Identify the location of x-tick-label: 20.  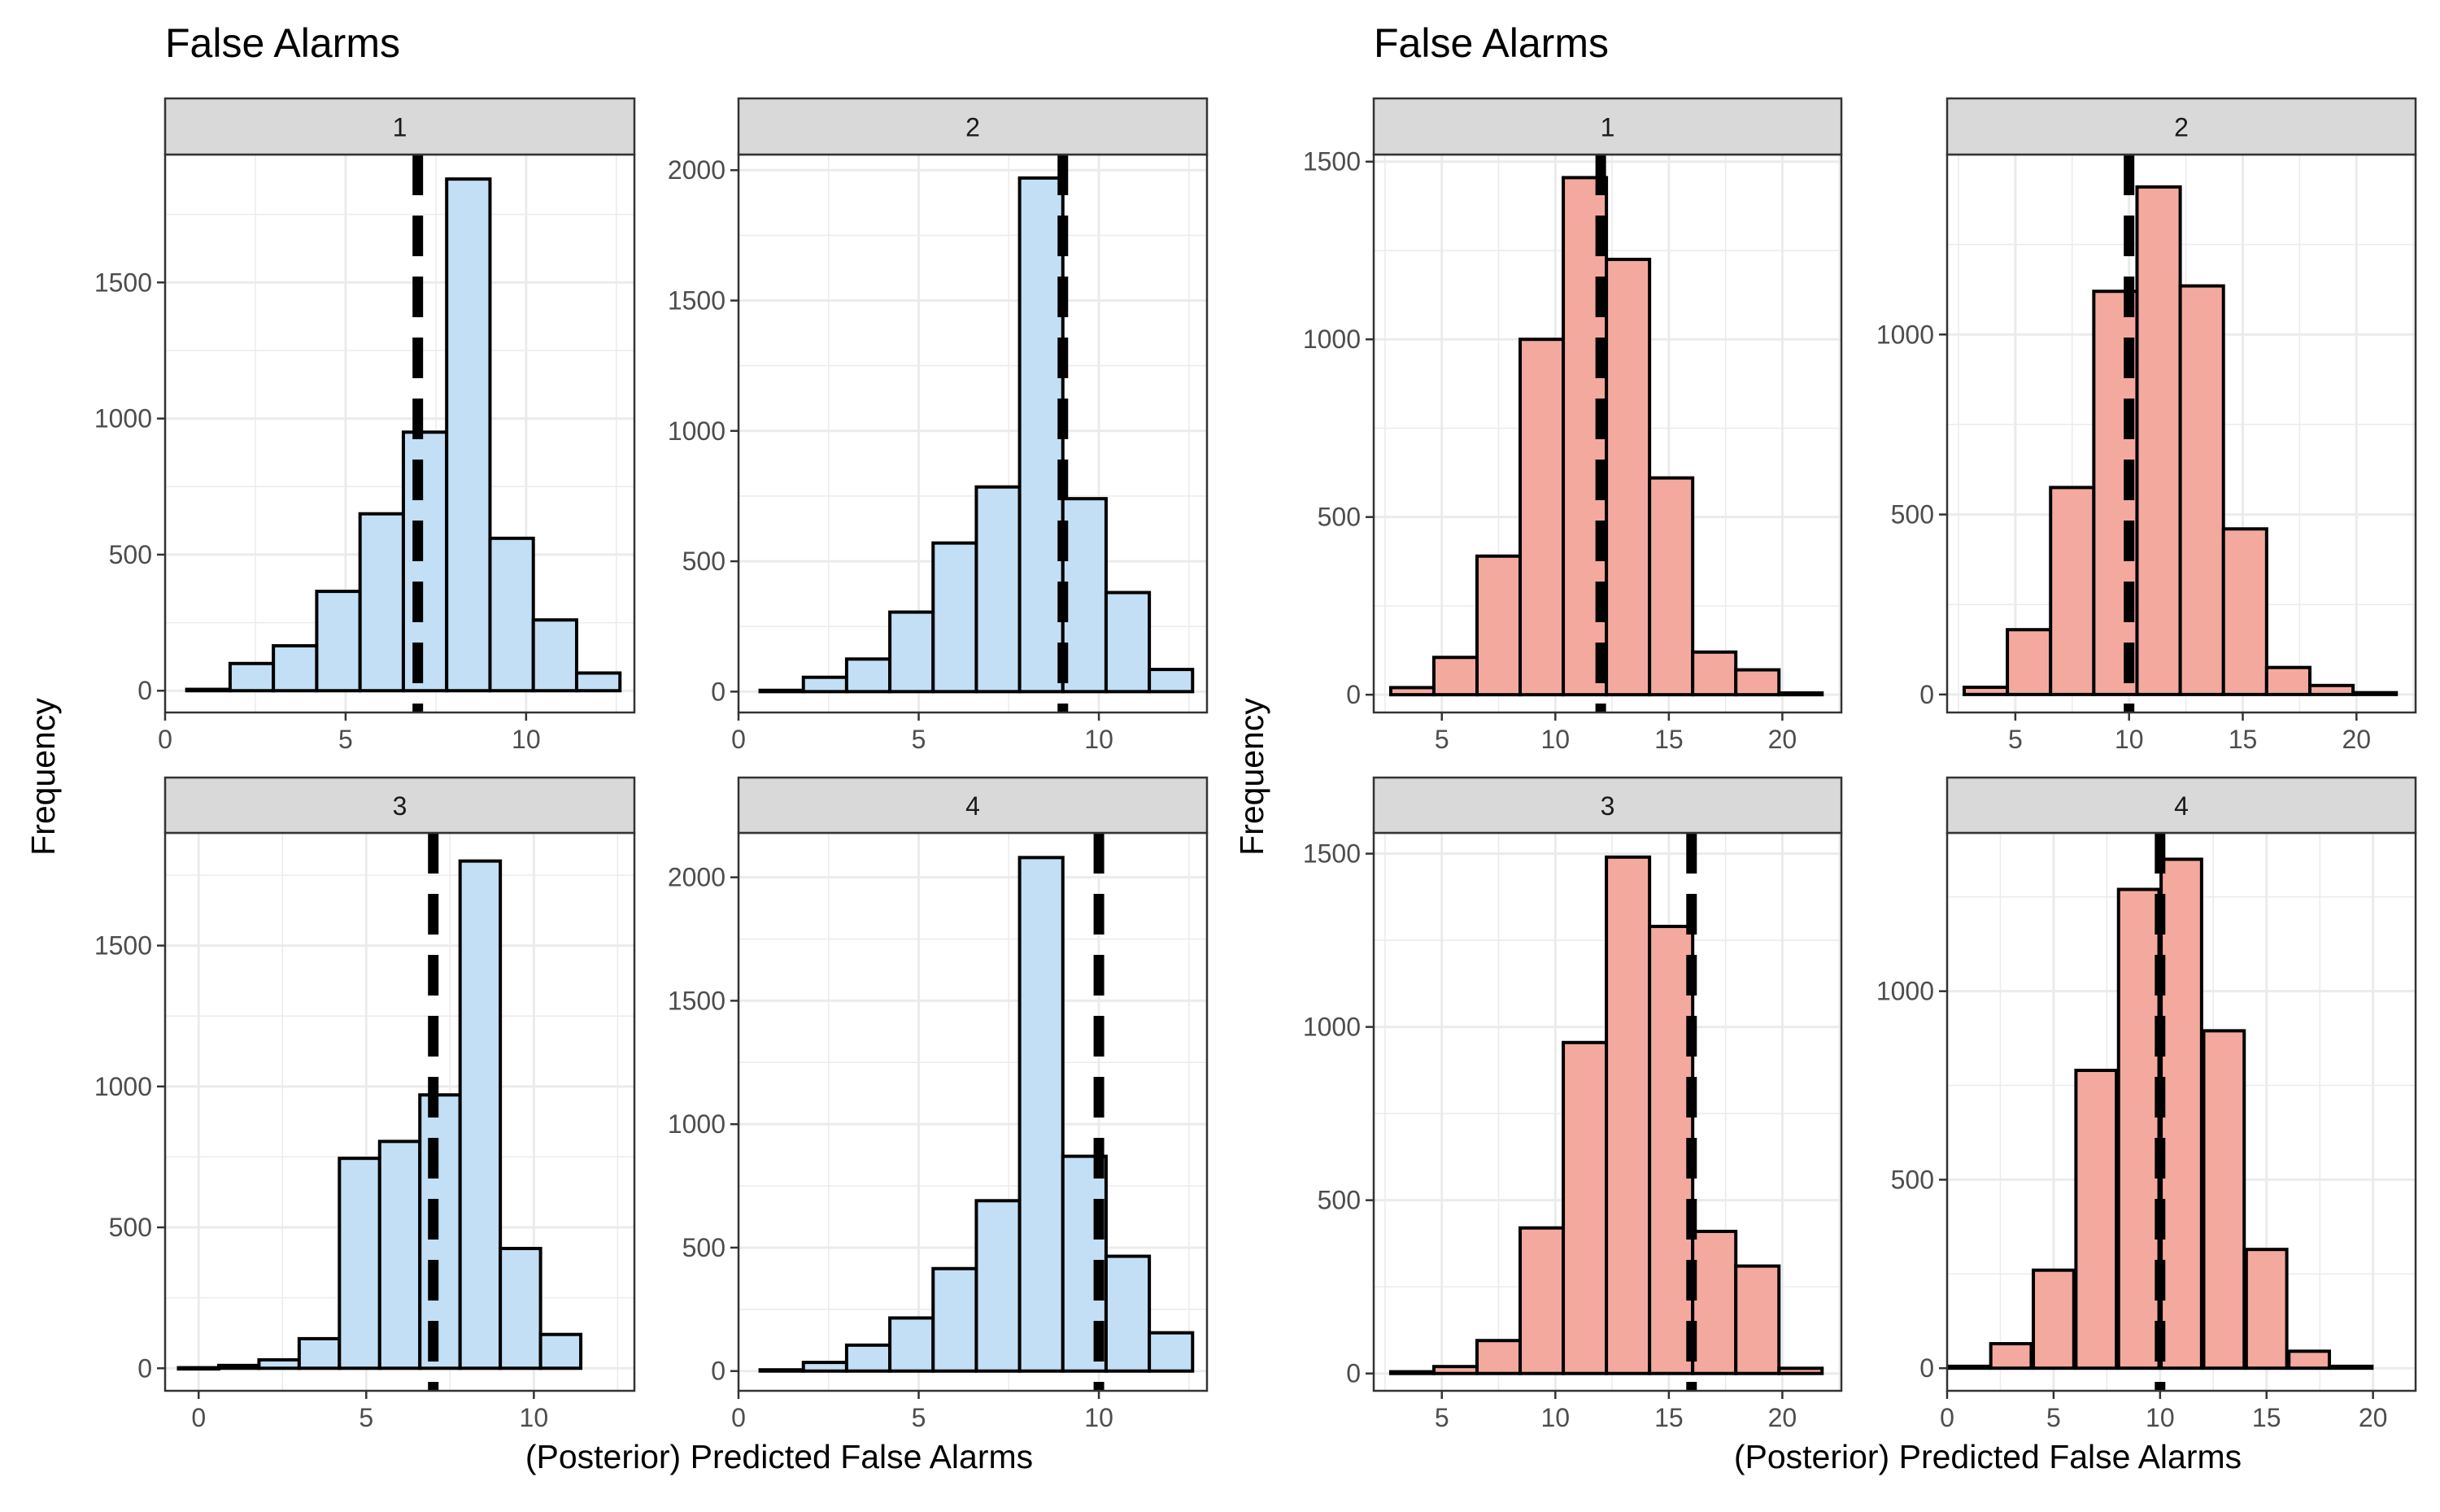
(2357, 739).